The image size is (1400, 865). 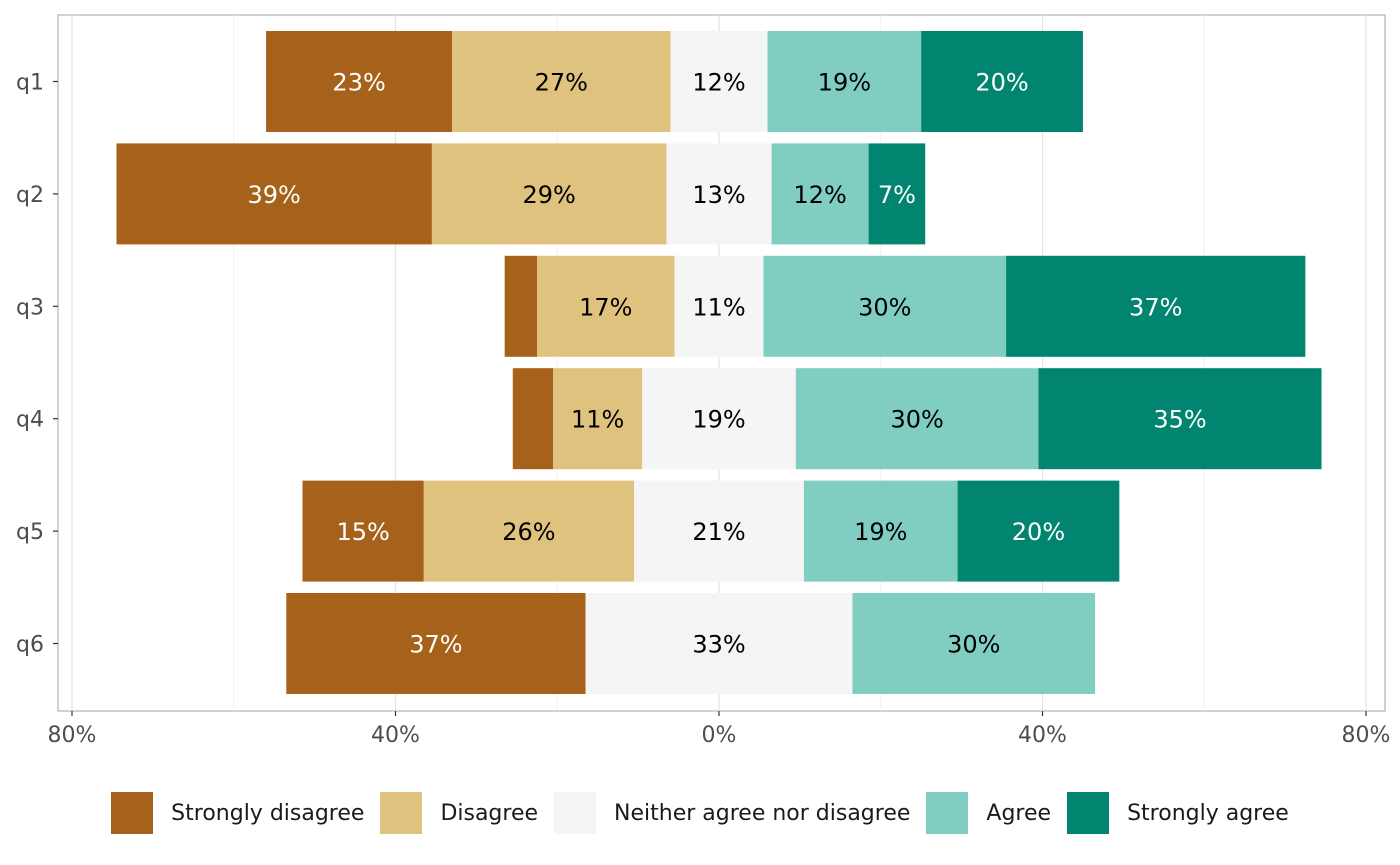 I want to click on bar-row-q2: 39% 29% 13% 12% 7%, so click(x=521, y=194).